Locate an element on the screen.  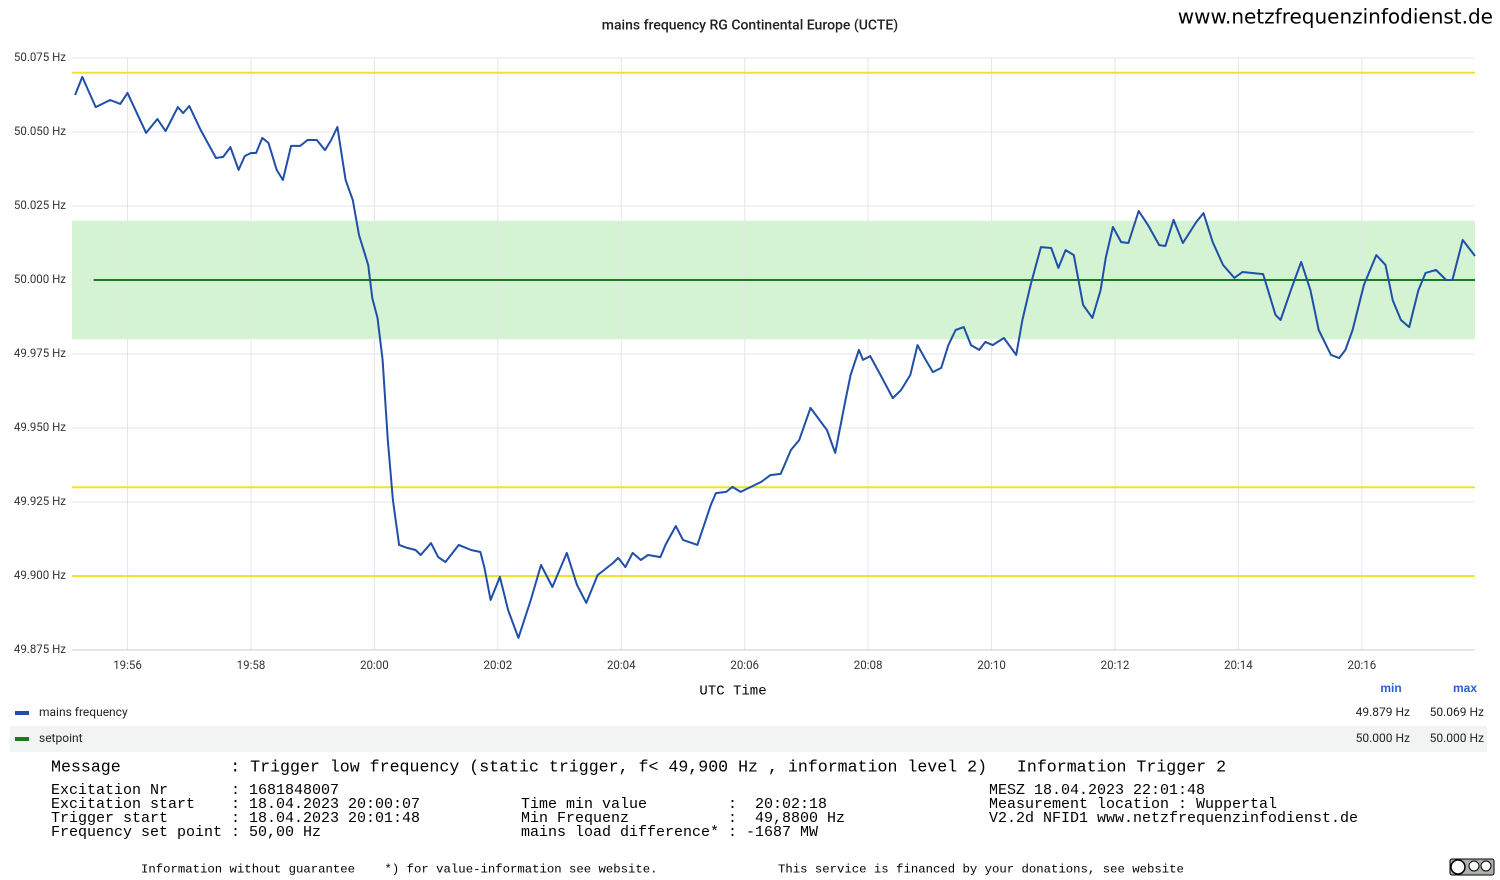
legend-label: setpoint is located at coordinates (61, 738).